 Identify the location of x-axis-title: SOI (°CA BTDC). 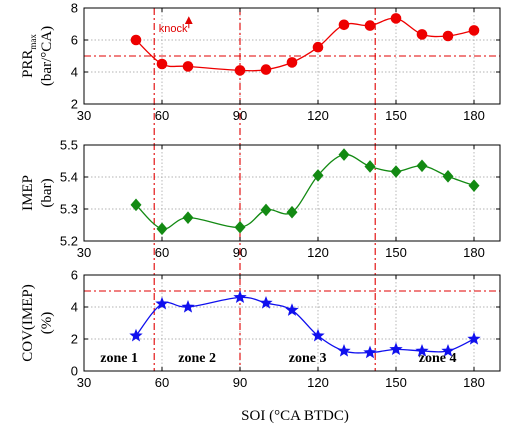
(295, 416).